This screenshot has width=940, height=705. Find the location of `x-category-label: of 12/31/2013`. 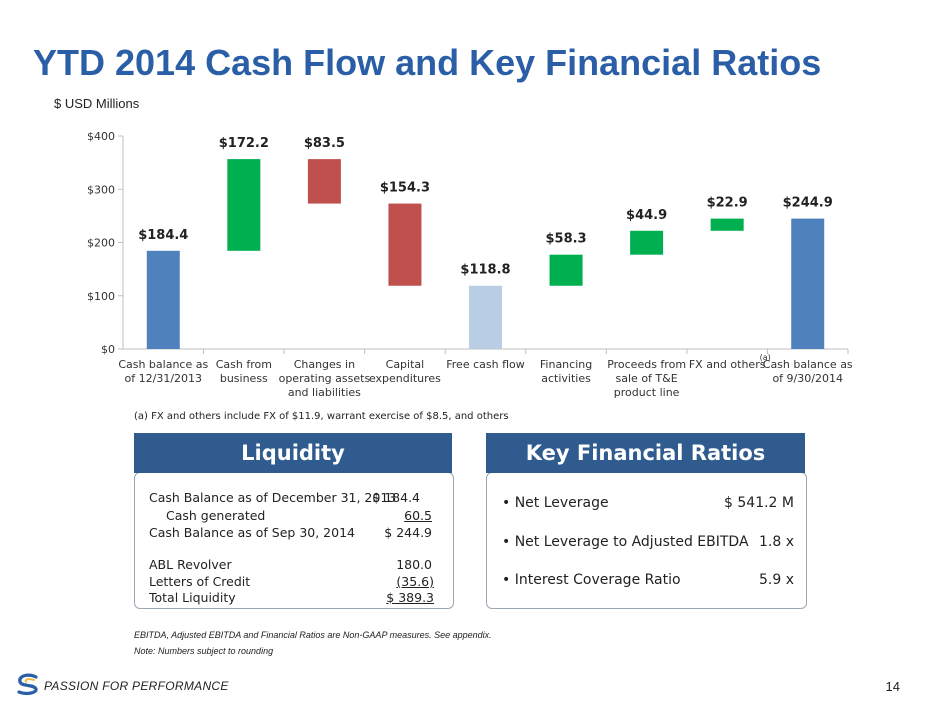

x-category-label: of 12/31/2013 is located at coordinates (164, 378).